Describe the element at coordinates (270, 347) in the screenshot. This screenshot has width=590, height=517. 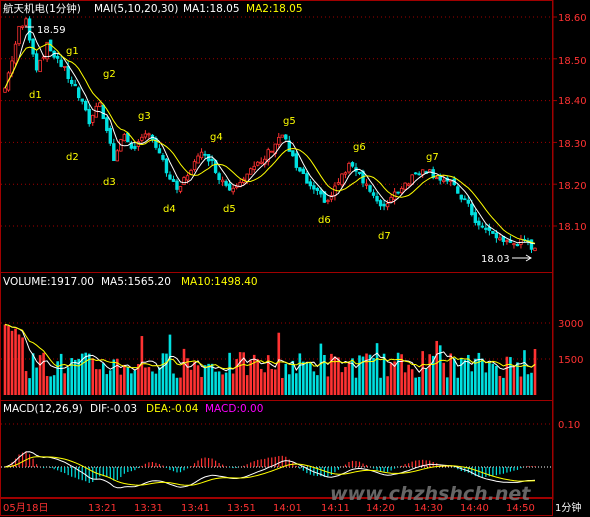
I see `volume-ma10-line` at that location.